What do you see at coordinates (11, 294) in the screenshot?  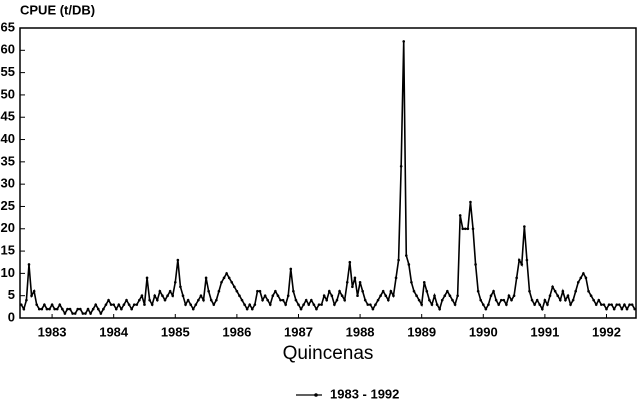 I see `y-tick-label: 5` at bounding box center [11, 294].